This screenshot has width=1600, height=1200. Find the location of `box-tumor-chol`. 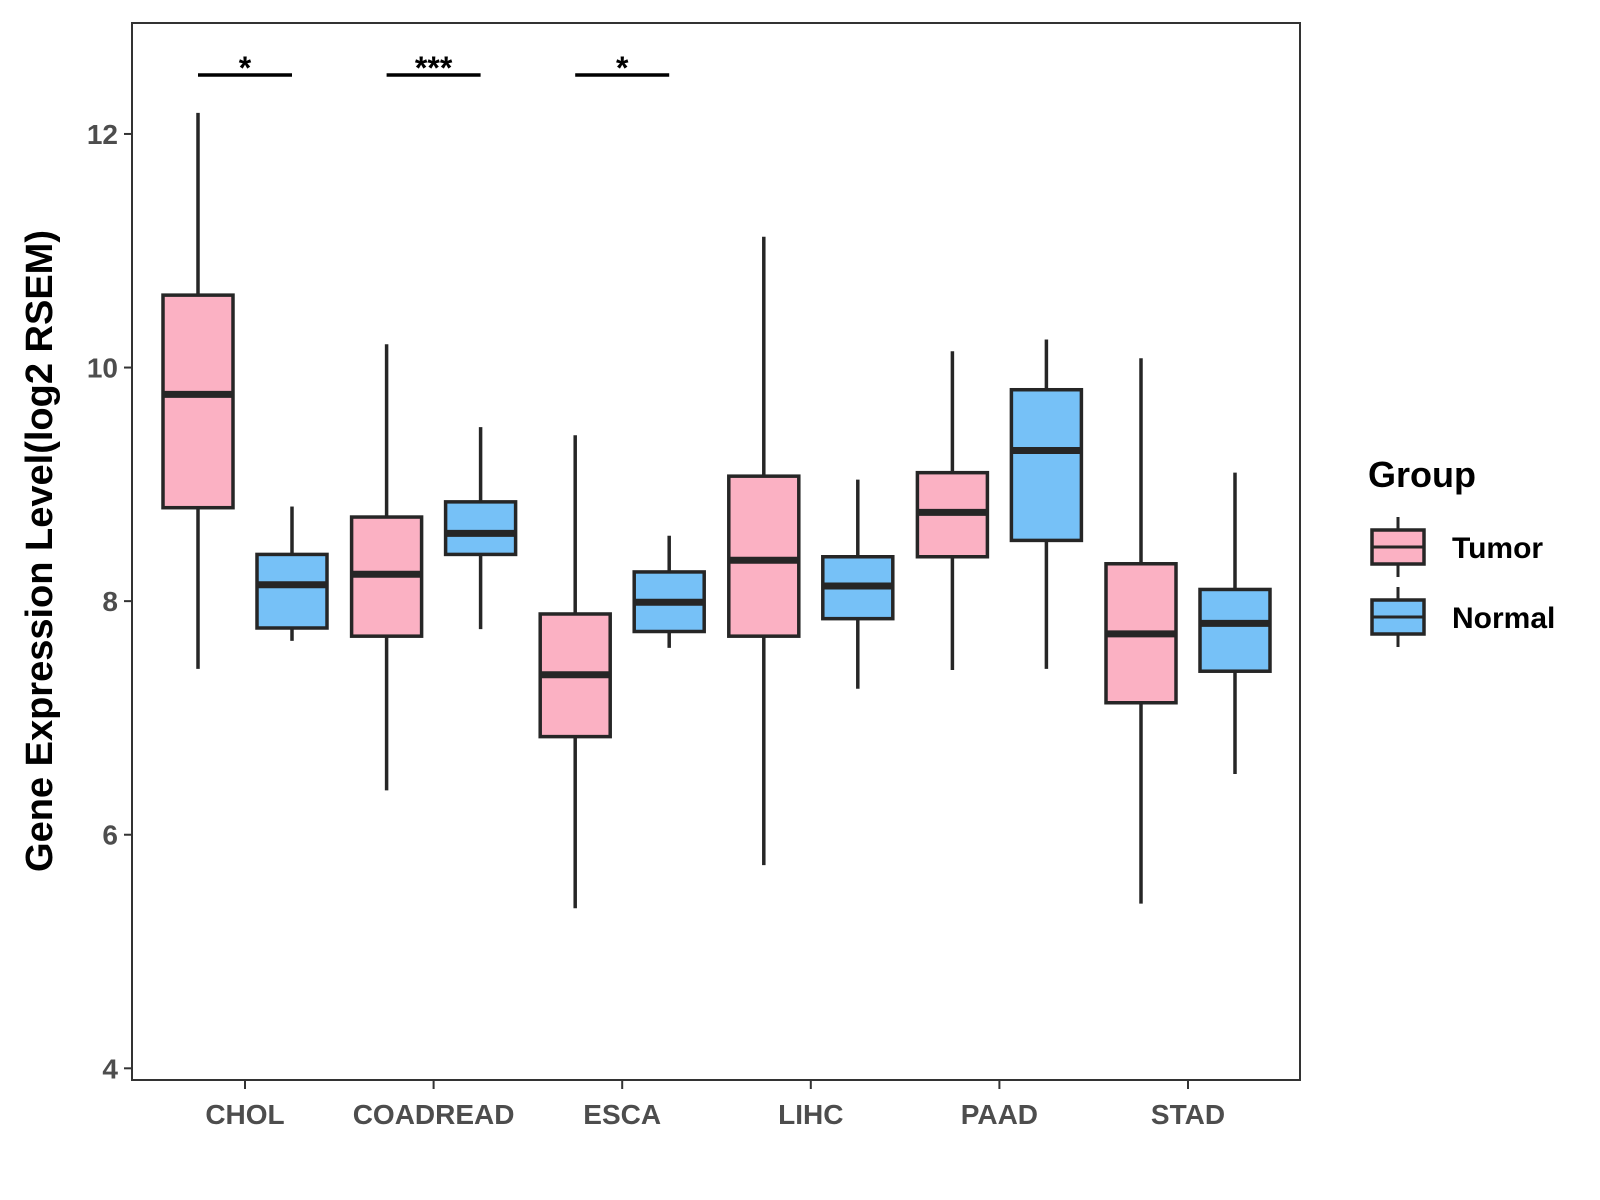

box-tumor-chol is located at coordinates (198, 390).